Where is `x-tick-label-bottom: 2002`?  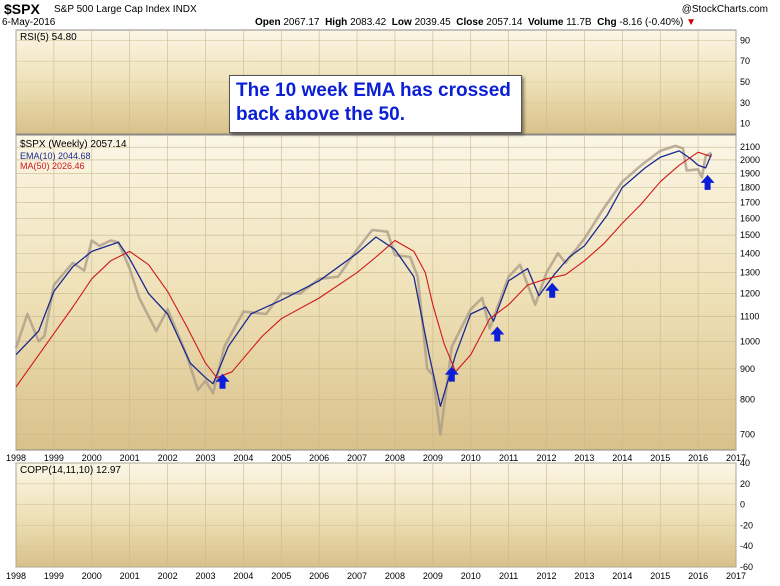
x-tick-label-bottom: 2002 is located at coordinates (168, 576).